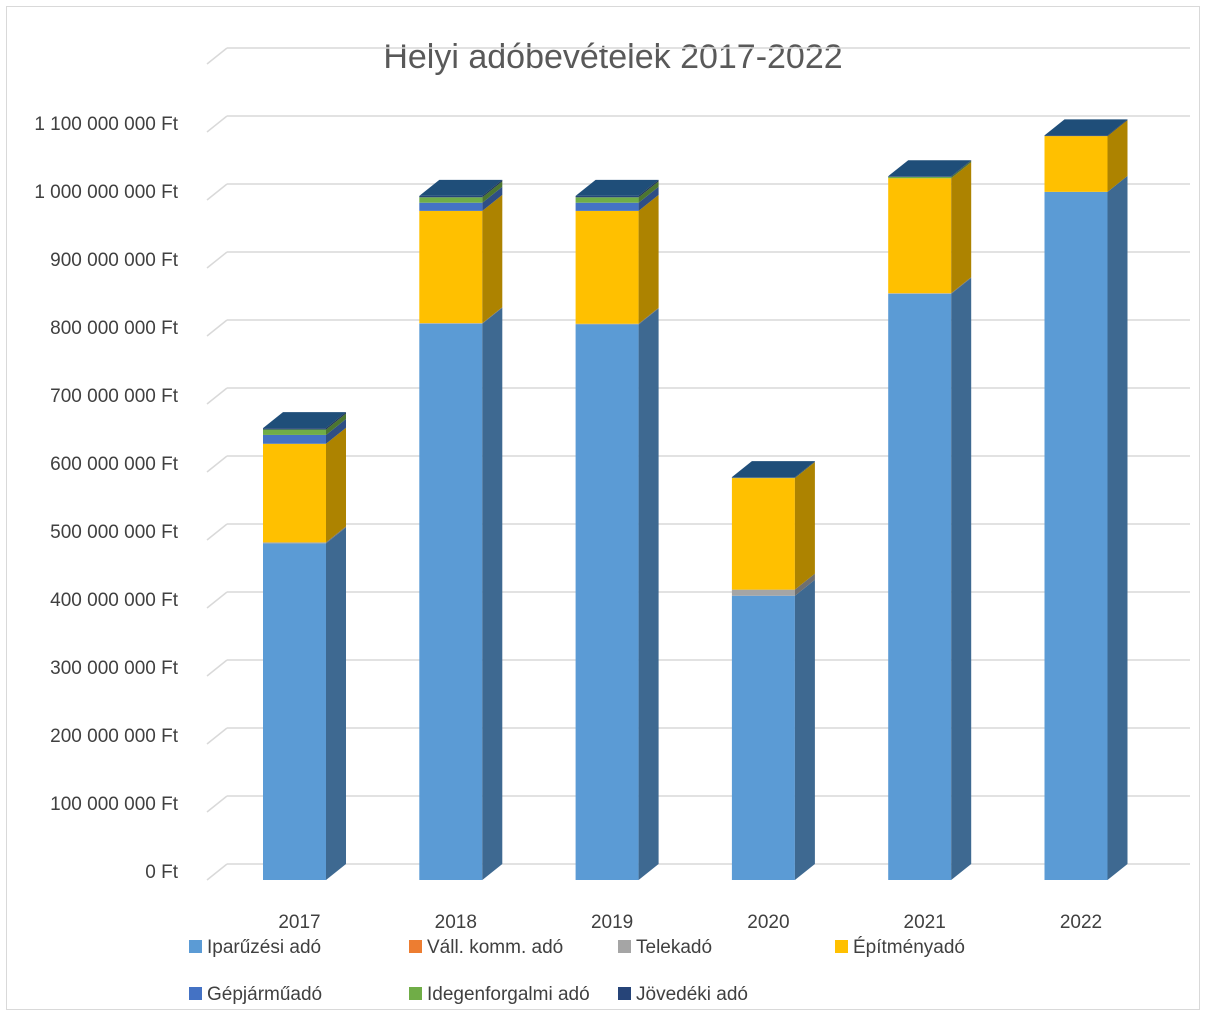 Image resolution: width=1206 pixels, height=1016 pixels. Describe the element at coordinates (495, 947) in the screenshot. I see `legend-label: Váll. komm. adó` at that location.